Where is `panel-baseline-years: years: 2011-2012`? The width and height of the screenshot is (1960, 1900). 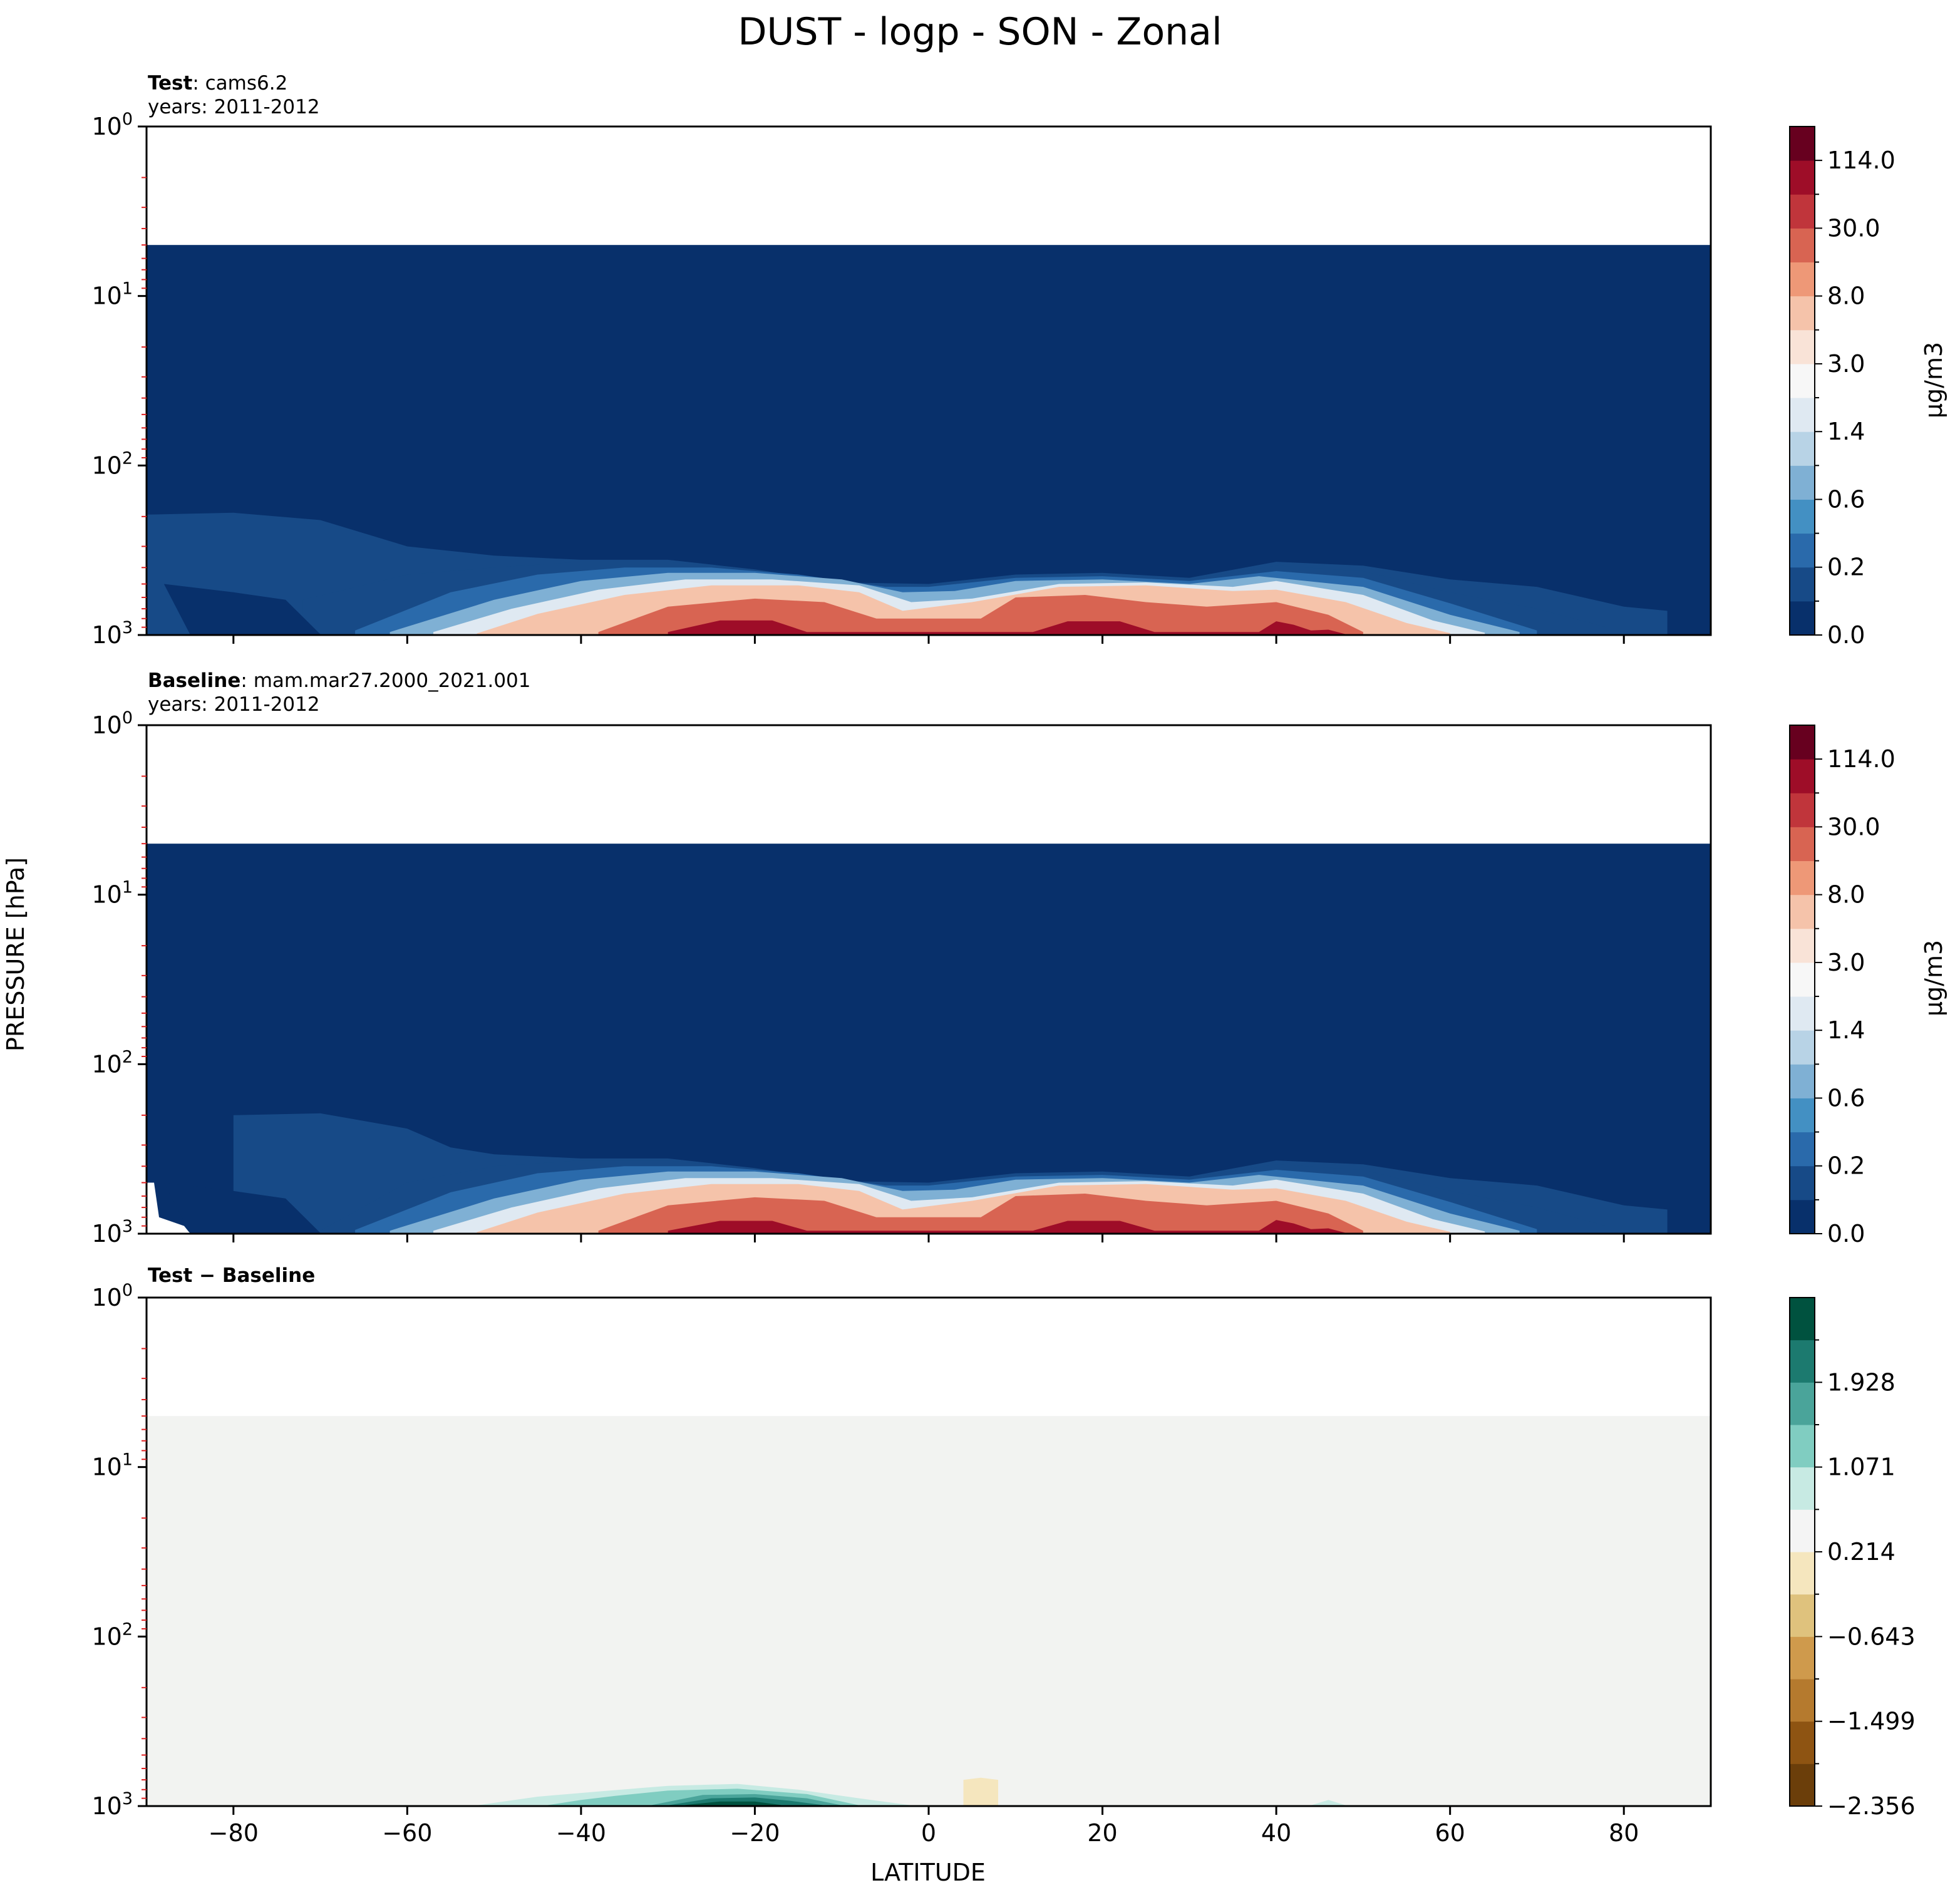 panel-baseline-years: years: 2011-2012 is located at coordinates (234, 704).